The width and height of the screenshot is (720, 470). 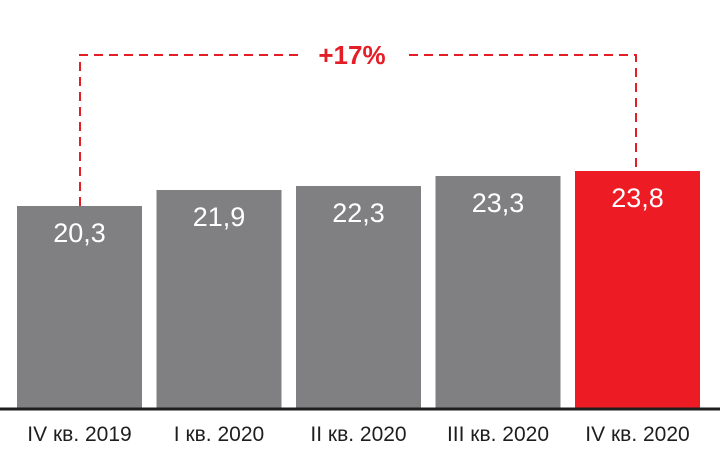 What do you see at coordinates (79, 434) in the screenshot?
I see `category-label-1: IV кв. 2019` at bounding box center [79, 434].